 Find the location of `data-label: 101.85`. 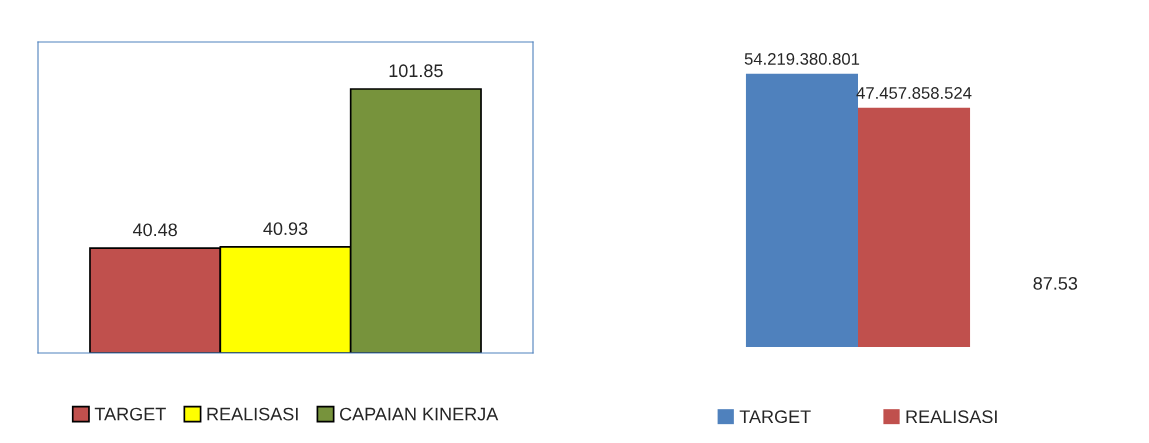

data-label: 101.85 is located at coordinates (416, 71).